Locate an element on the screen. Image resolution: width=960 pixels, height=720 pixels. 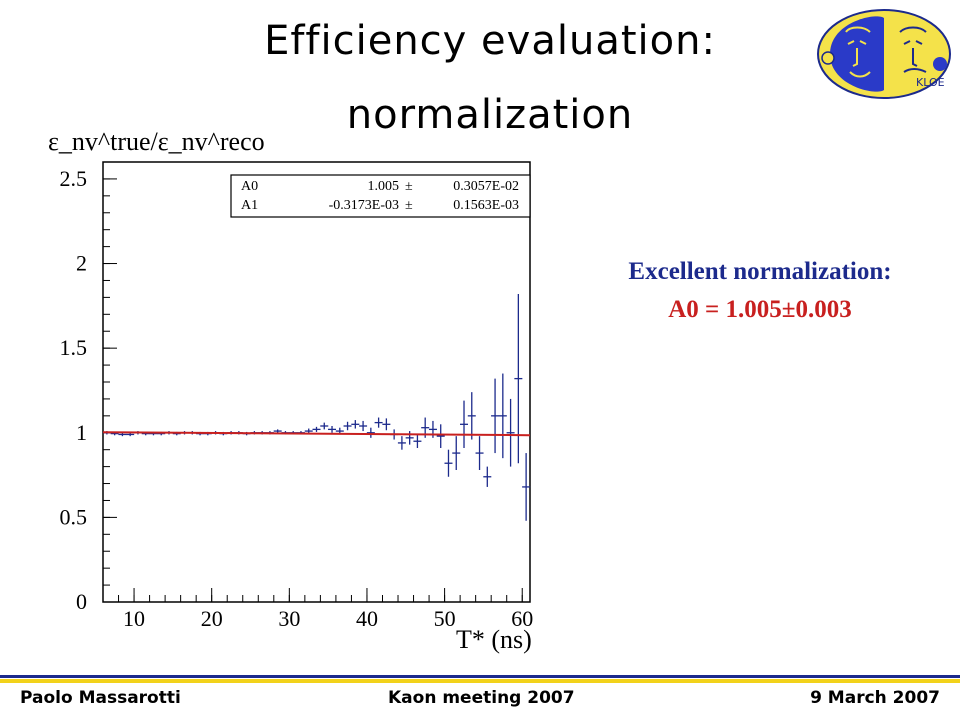
y-axis-label: ε_nv^true/ε_nv^reco is located at coordinates (156, 141).